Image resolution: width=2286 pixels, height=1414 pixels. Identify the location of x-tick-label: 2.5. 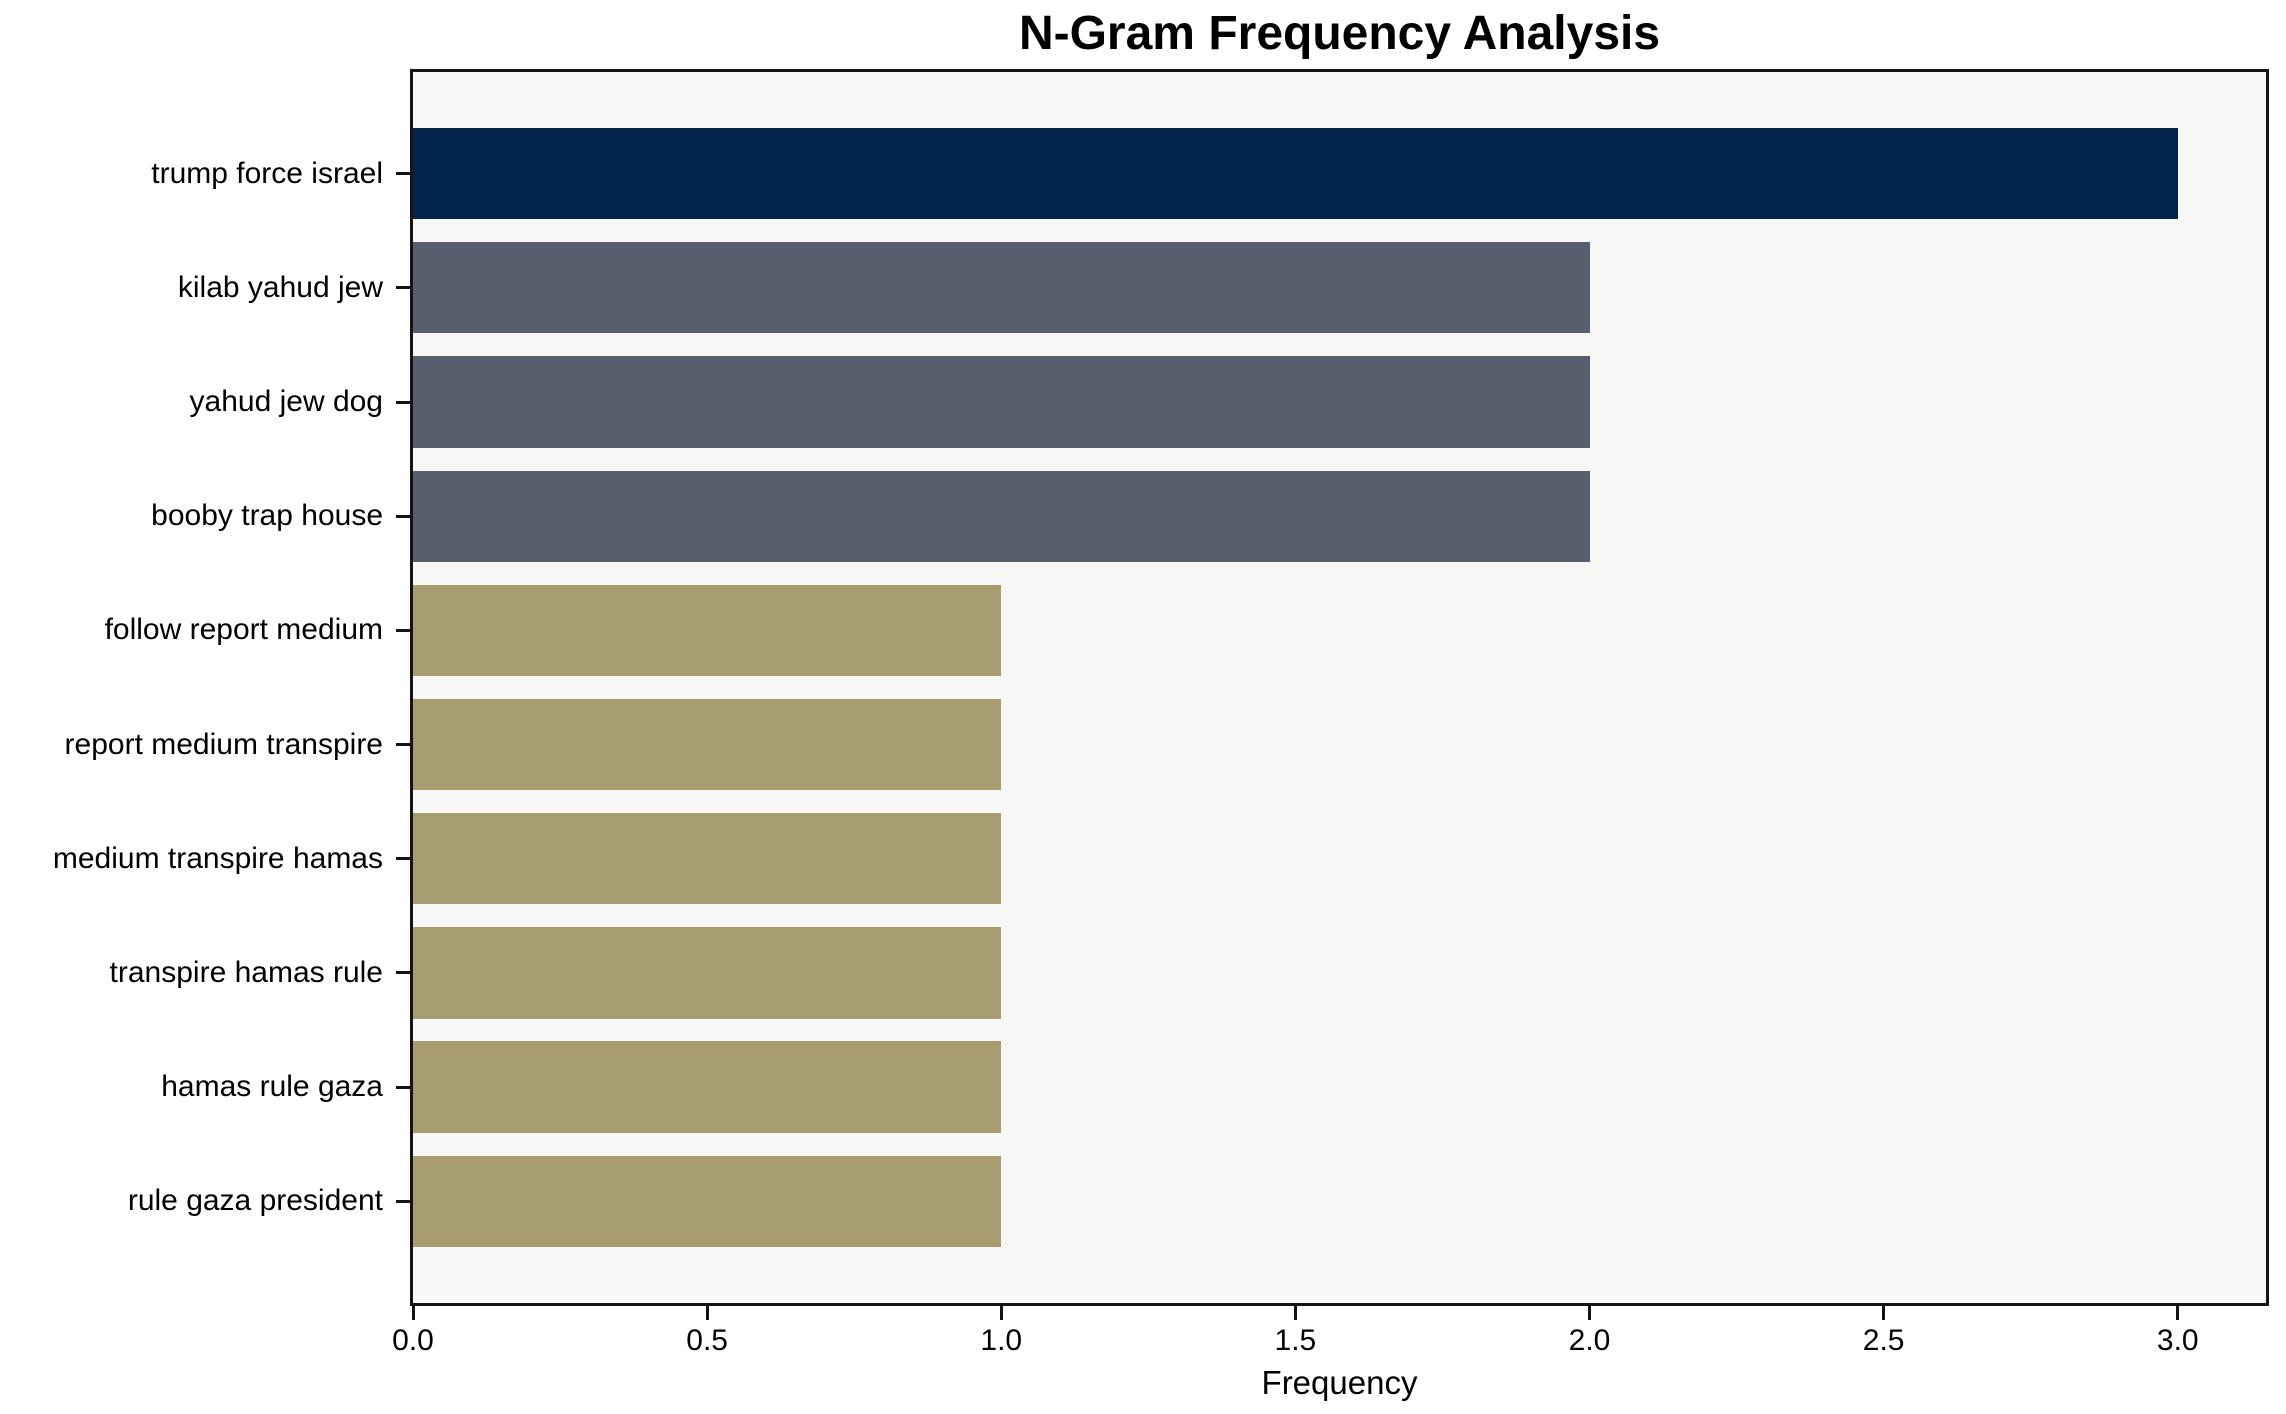
(1883, 1340).